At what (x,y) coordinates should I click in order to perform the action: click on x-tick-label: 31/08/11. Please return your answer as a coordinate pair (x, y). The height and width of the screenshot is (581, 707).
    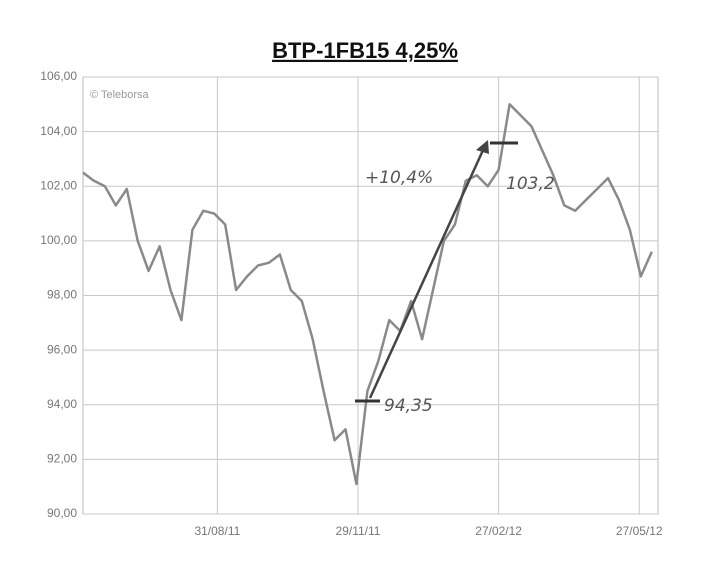
    Looking at the image, I should click on (217, 531).